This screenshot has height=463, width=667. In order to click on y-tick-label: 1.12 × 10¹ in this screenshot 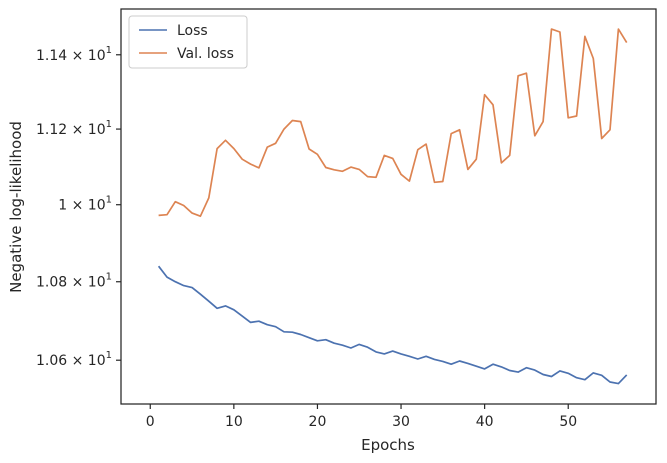, I will do `click(74, 128)`.